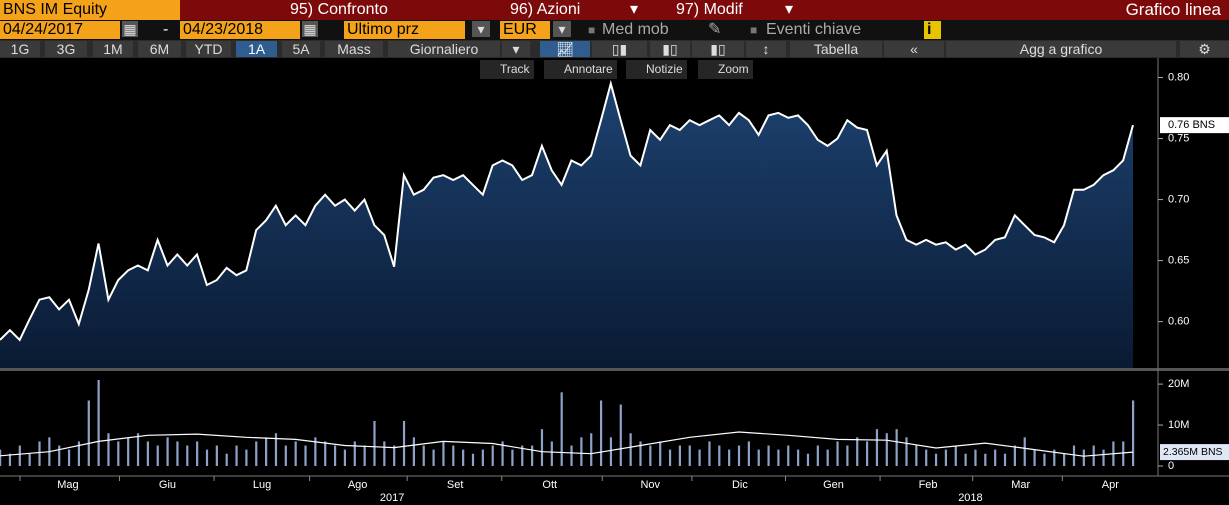  What do you see at coordinates (507, 69) in the screenshot?
I see `tool-button: Track` at bounding box center [507, 69].